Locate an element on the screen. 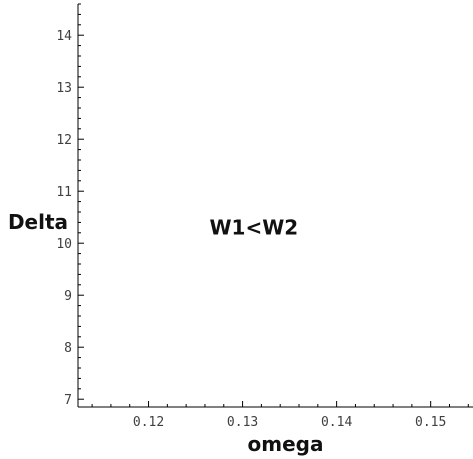 This screenshot has width=473, height=459. x-tick-label: 0.12 is located at coordinates (148, 422).